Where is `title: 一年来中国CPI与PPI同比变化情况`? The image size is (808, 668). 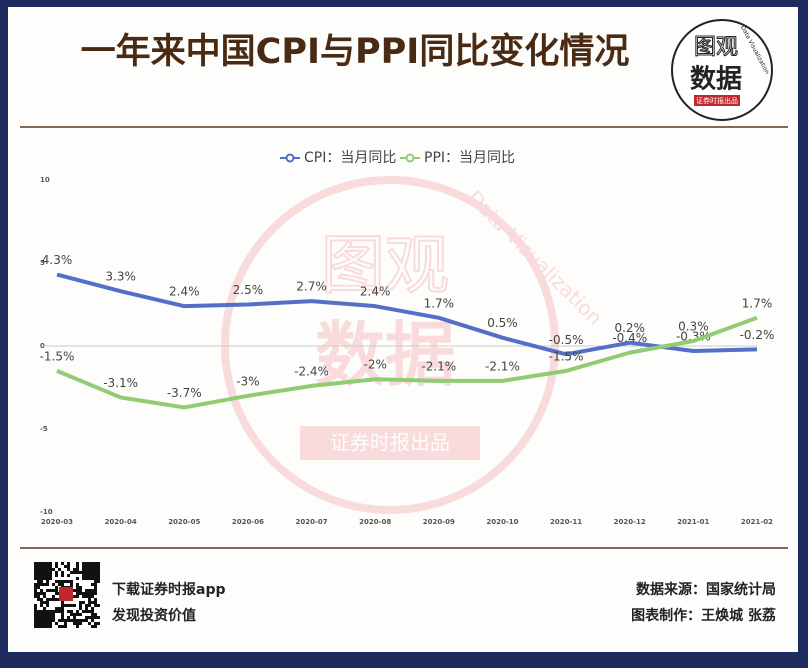 title: 一年来中国CPI与PPI同比变化情况 is located at coordinates (355, 52).